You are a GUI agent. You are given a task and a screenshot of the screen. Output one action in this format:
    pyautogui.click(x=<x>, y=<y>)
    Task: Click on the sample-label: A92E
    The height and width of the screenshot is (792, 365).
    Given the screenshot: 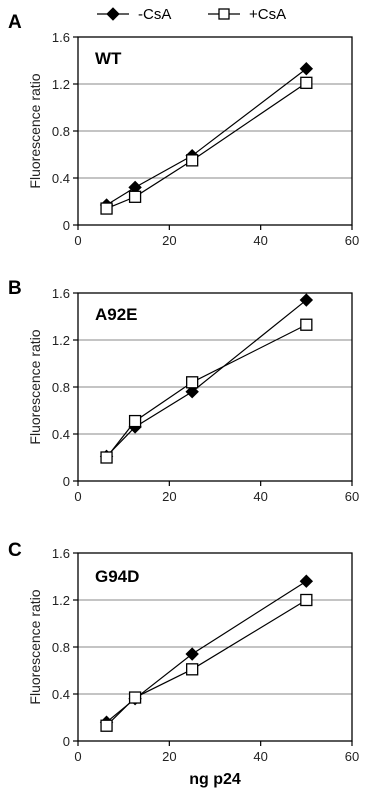 What is the action you would take?
    pyautogui.click(x=116, y=314)
    